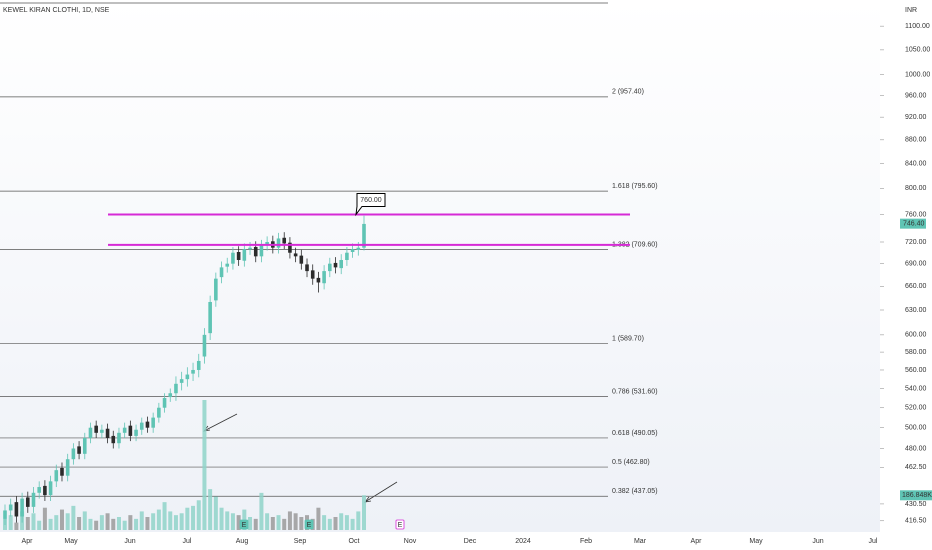 The width and height of the screenshot is (932, 550). What do you see at coordinates (916, 310) in the screenshot?
I see `y-tick-label: 630.00` at bounding box center [916, 310].